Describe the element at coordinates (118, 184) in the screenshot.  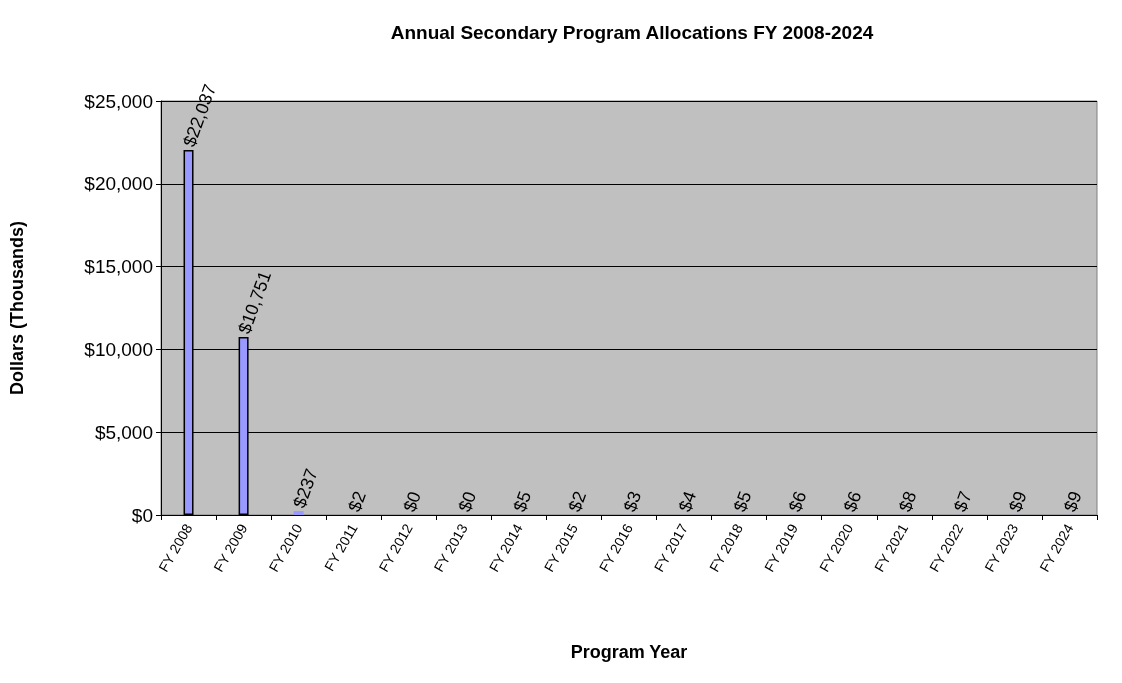
I see `y-tick-label: $20,000` at that location.